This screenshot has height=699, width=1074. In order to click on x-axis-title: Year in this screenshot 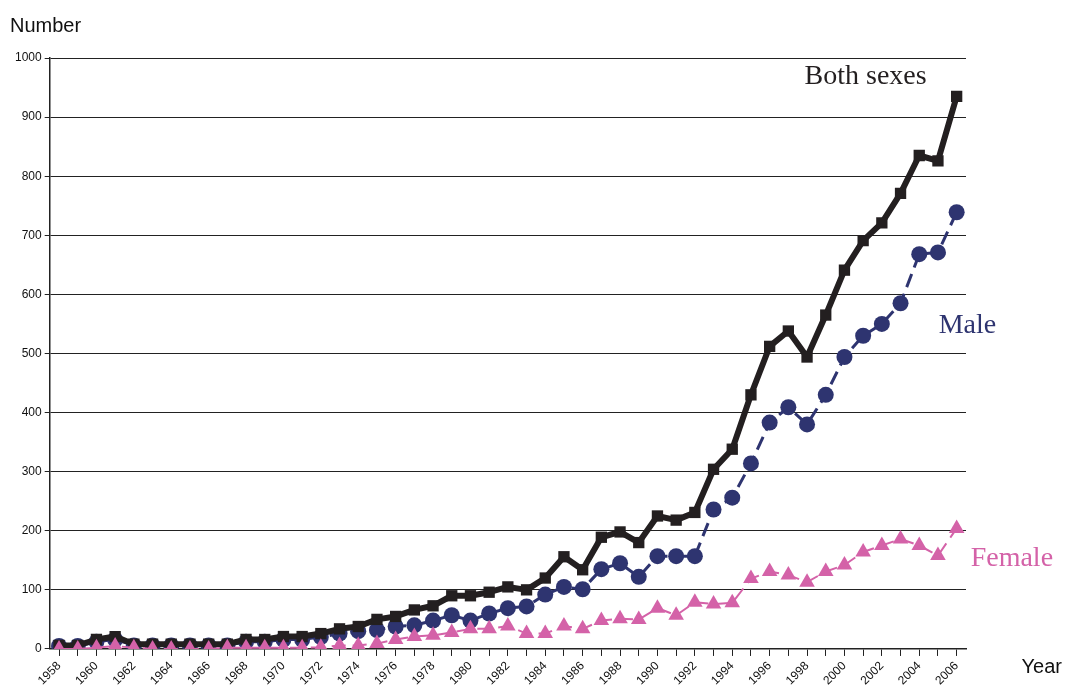, I will do `click(1042, 665)`.